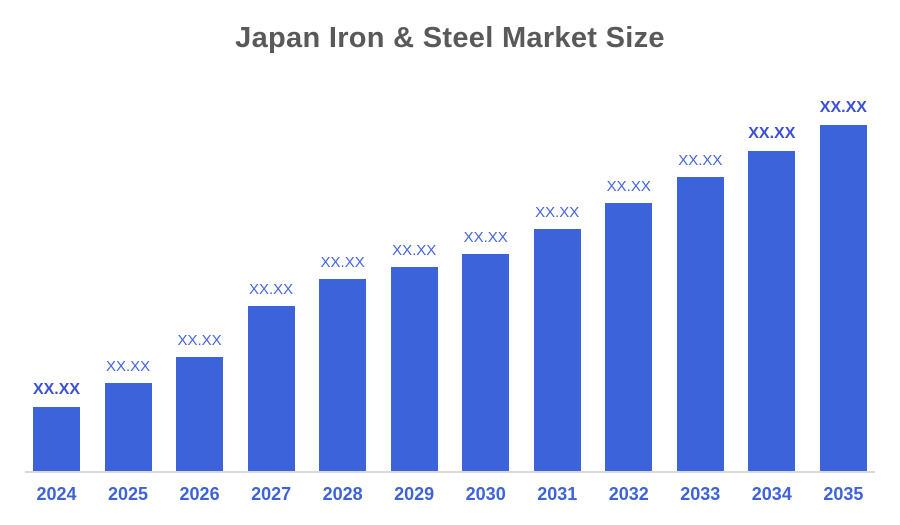 The width and height of the screenshot is (900, 525). What do you see at coordinates (199, 494) in the screenshot?
I see `x-axis-label: 2026` at bounding box center [199, 494].